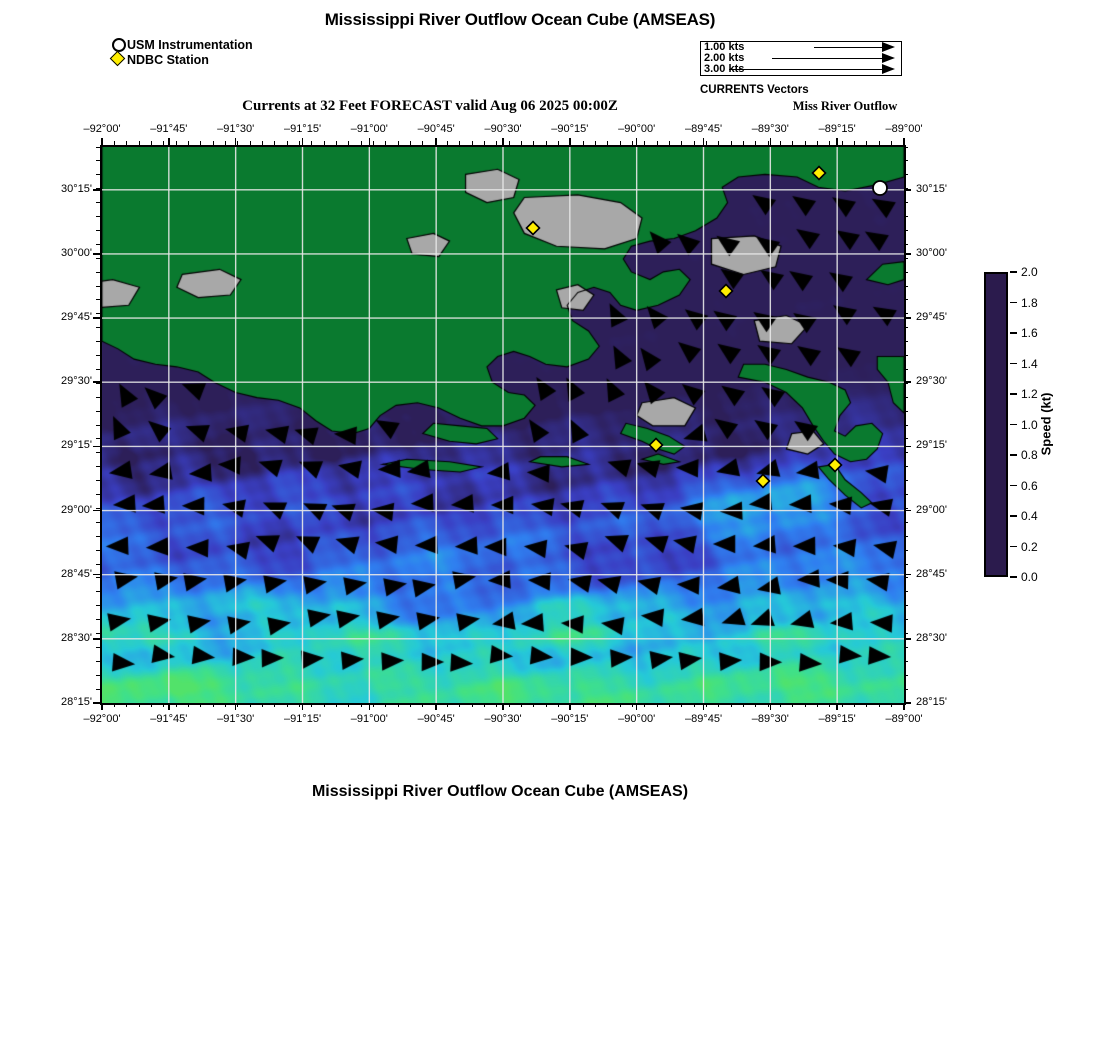 The height and width of the screenshot is (1050, 1100). I want to click on vector-scale-caption: CURRENTS Vectors, so click(754, 90).